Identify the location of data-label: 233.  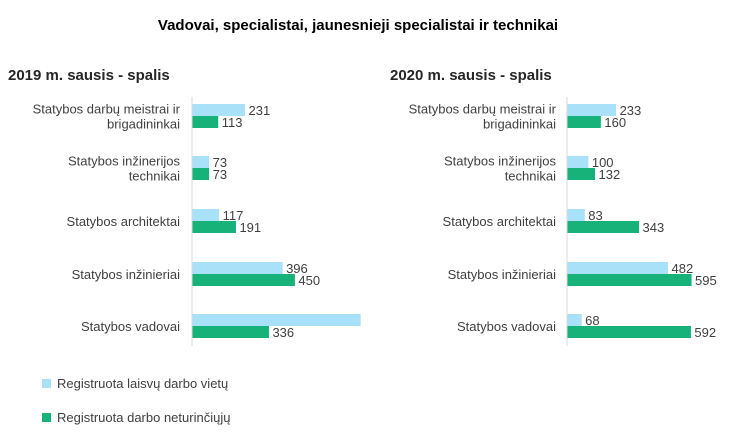
(631, 110).